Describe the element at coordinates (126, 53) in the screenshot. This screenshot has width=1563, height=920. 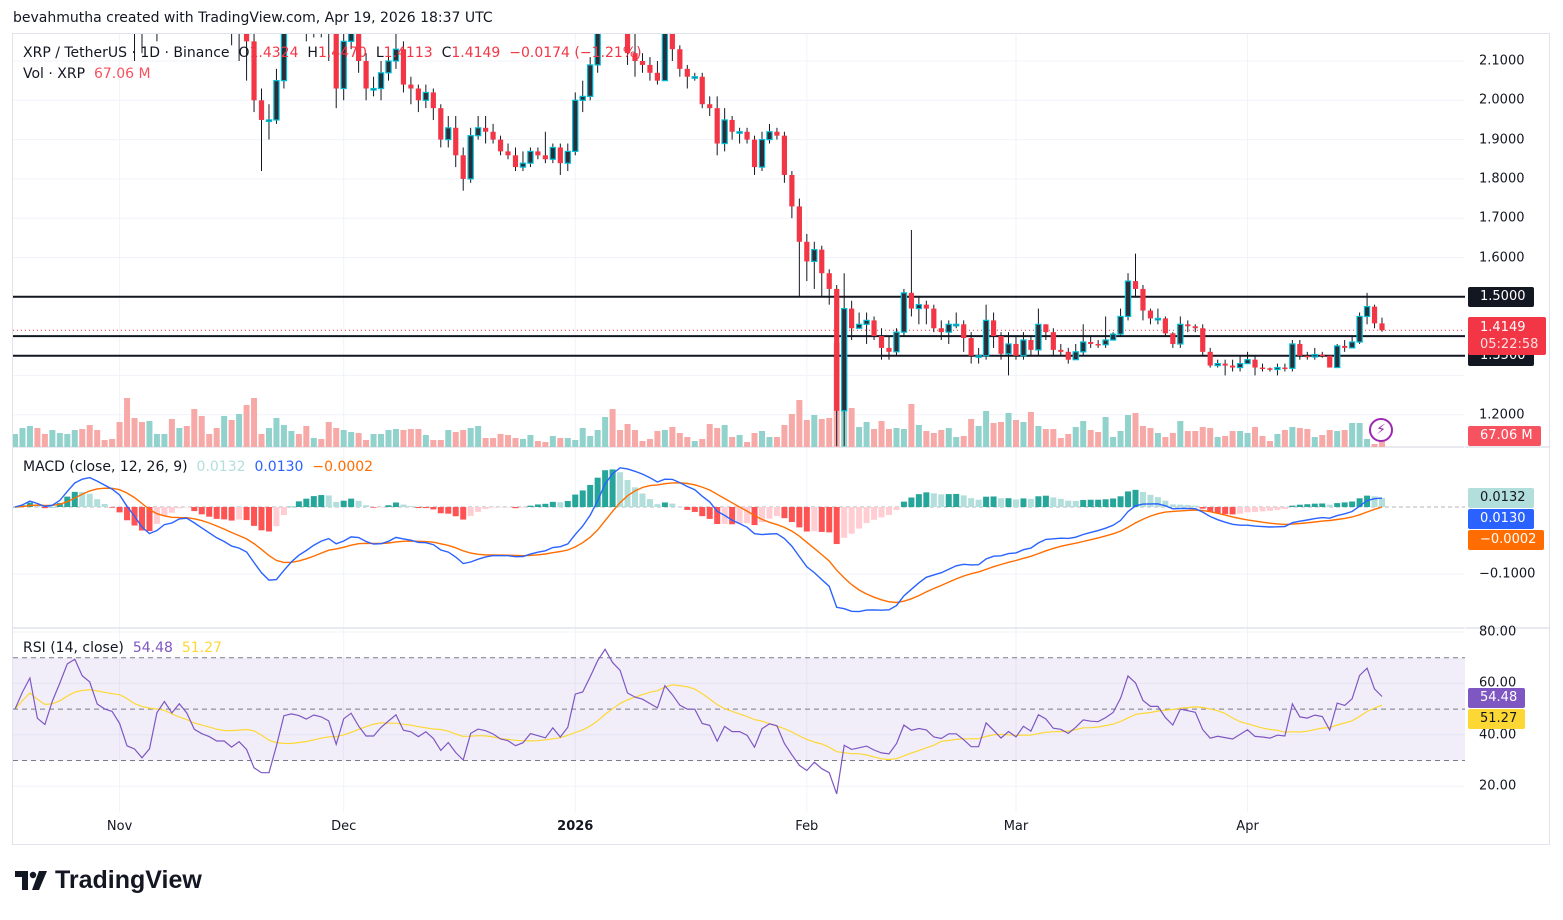
I see `symbol-title: XRP / TetherUS · 1D · Binance` at that location.